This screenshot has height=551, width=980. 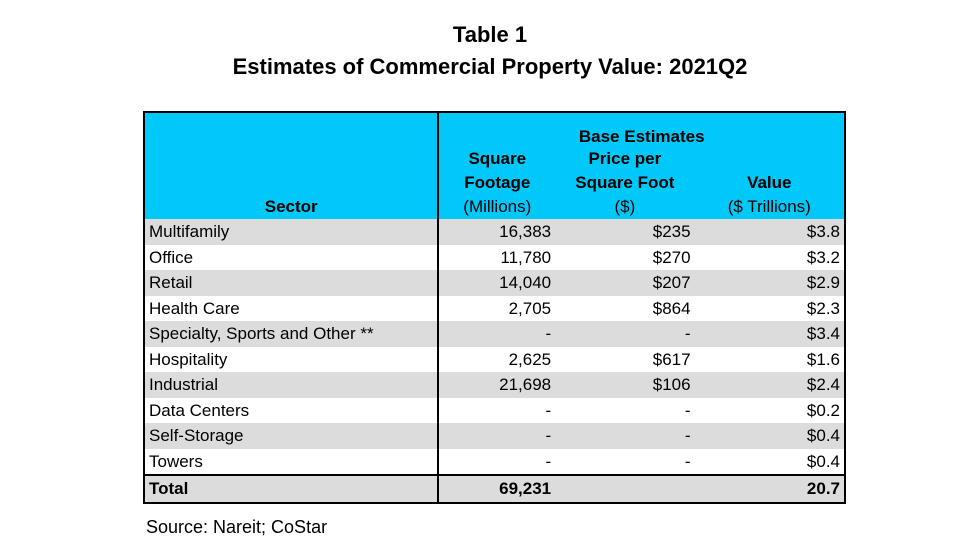 I want to click on sqft-cell: 69,231, so click(x=496, y=488).